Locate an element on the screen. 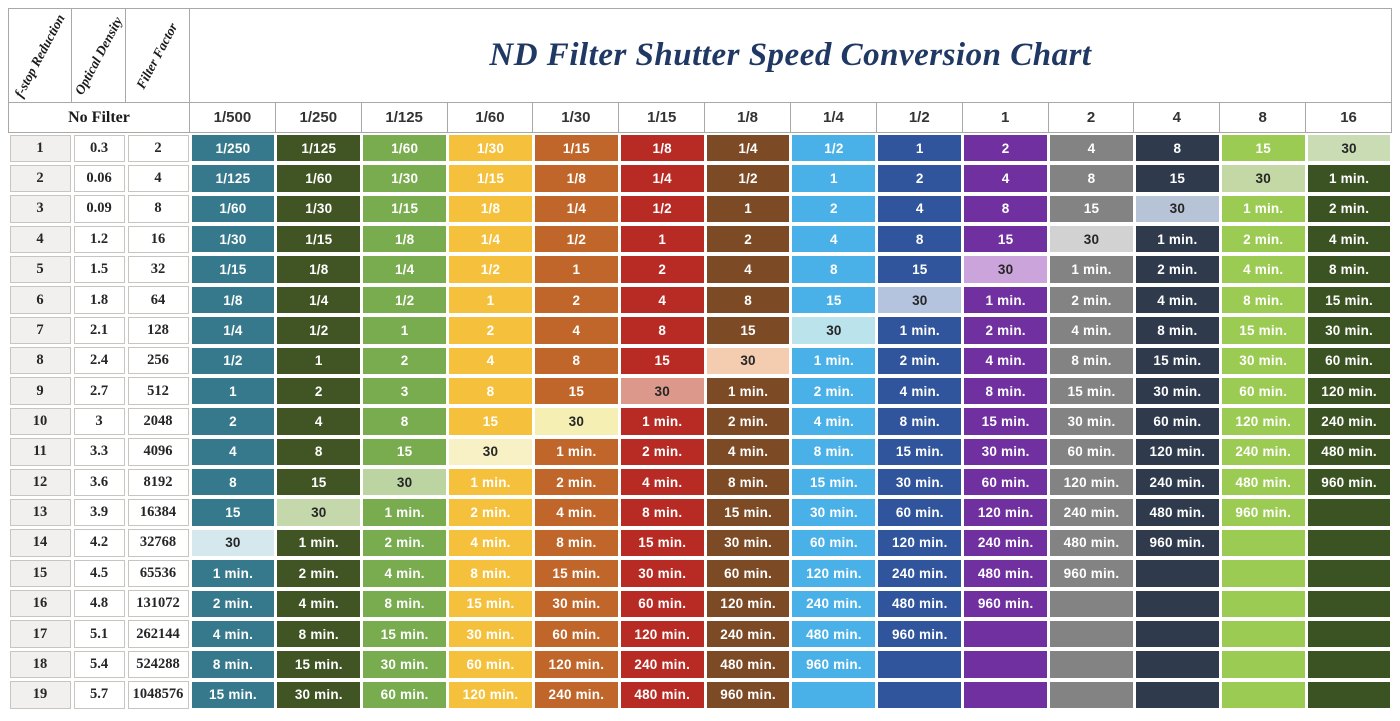  fstop-cell: 12 is located at coordinates (40, 482).